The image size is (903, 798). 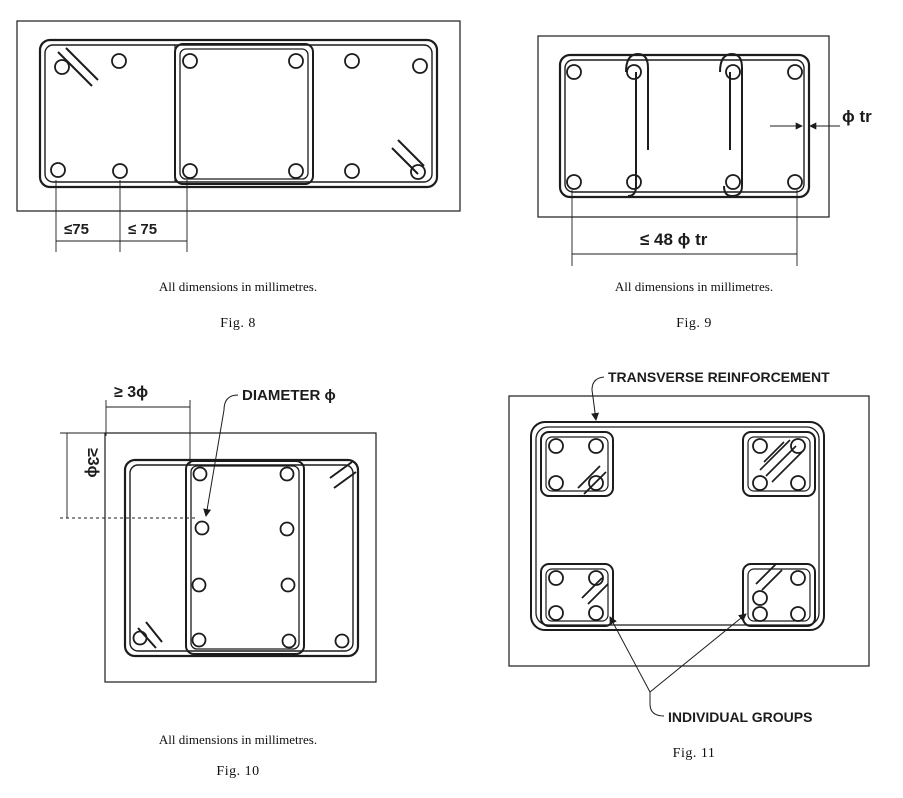 I want to click on fig11-transverse-leader, so click(x=598, y=398).